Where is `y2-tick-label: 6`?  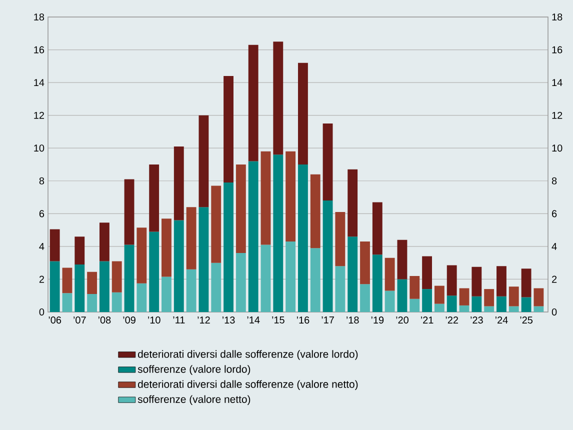
y2-tick-label: 6 is located at coordinates (554, 214).